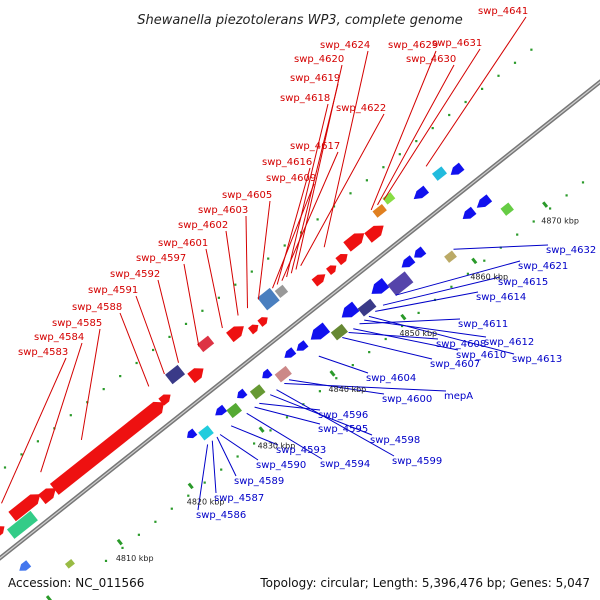  Describe the element at coordinates (315, 146) in the screenshot. I see `gene-label-swp_4617: swp_4617` at that location.